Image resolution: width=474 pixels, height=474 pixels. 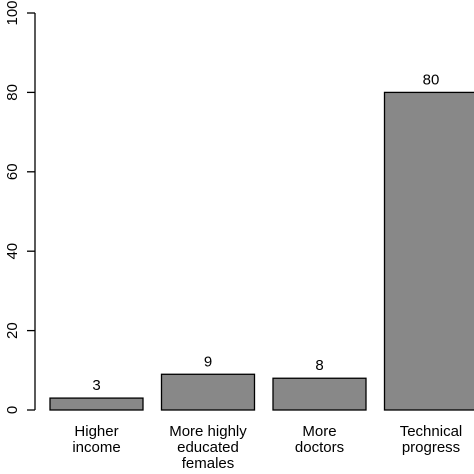 What do you see at coordinates (20, 207) in the screenshot?
I see `y-axis: 0 20 40 60 80 100` at bounding box center [20, 207].